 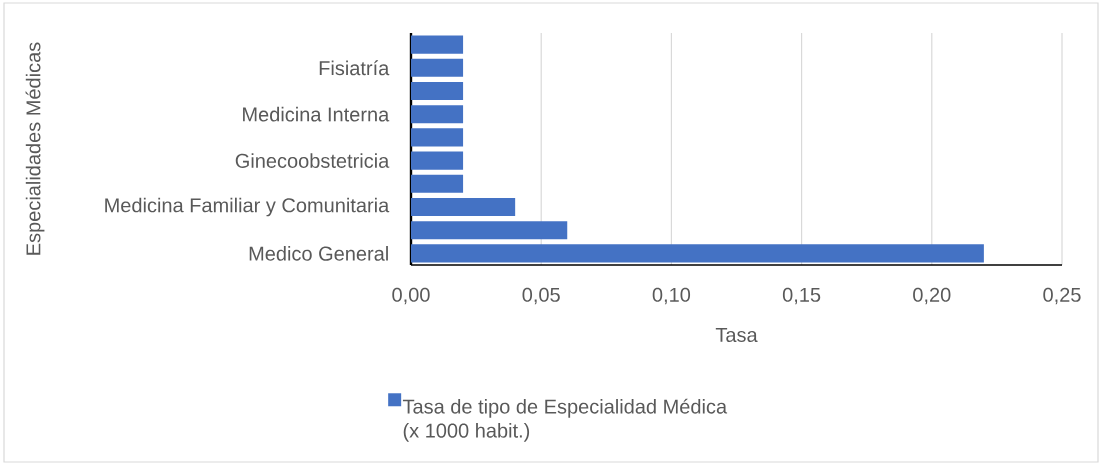 I want to click on x-tick-label: 0,05, so click(x=541, y=296).